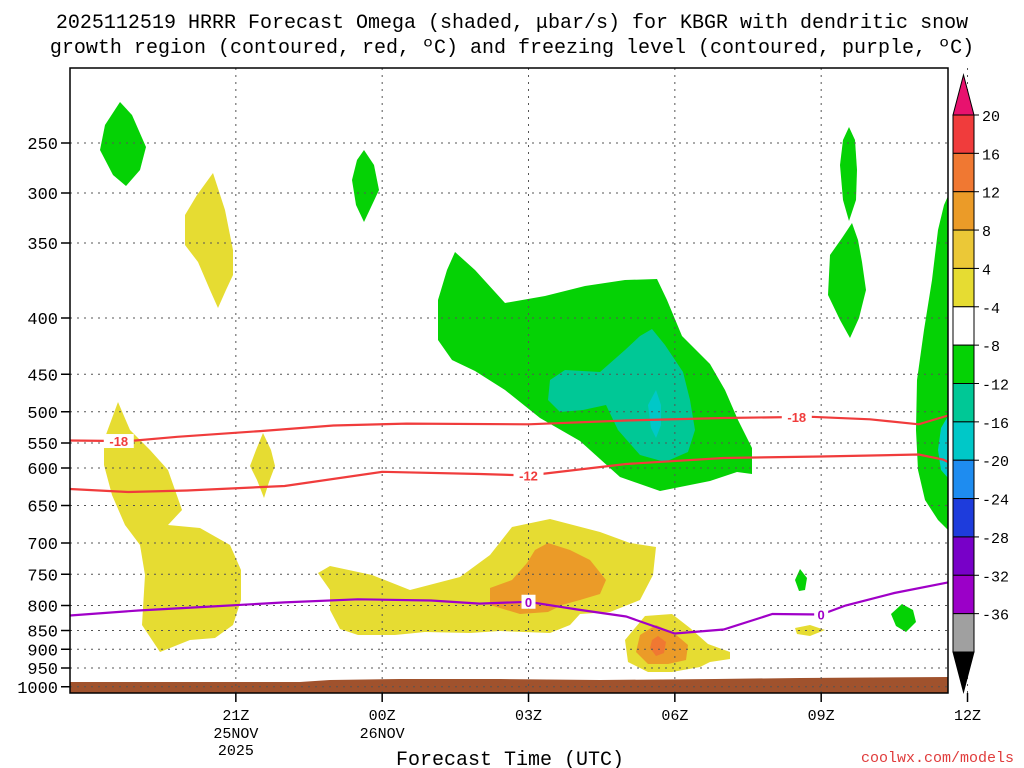  Describe the element at coordinates (42, 195) in the screenshot. I see `y-tick-label: 300` at that location.